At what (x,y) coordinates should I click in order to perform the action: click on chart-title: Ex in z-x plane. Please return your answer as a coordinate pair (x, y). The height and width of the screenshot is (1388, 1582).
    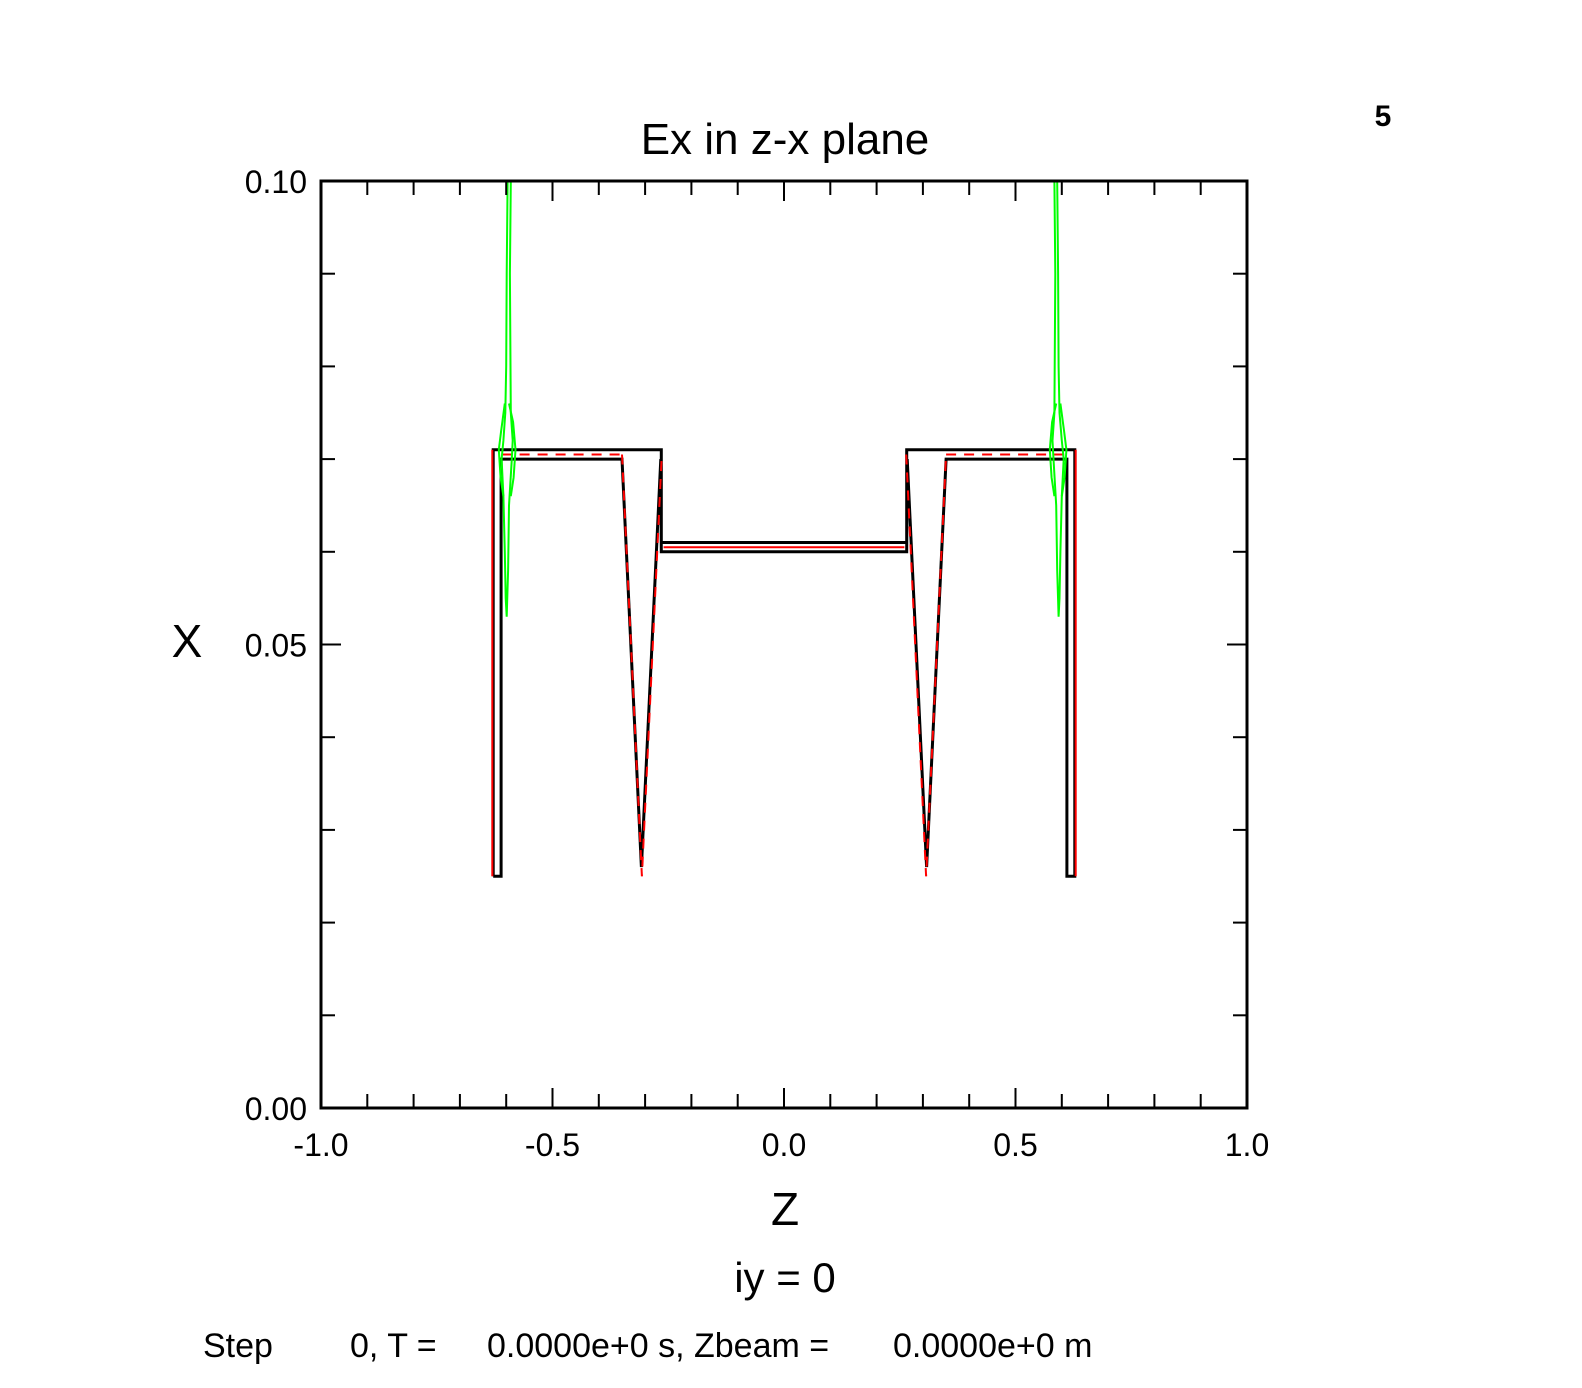
    Looking at the image, I should click on (785, 139).